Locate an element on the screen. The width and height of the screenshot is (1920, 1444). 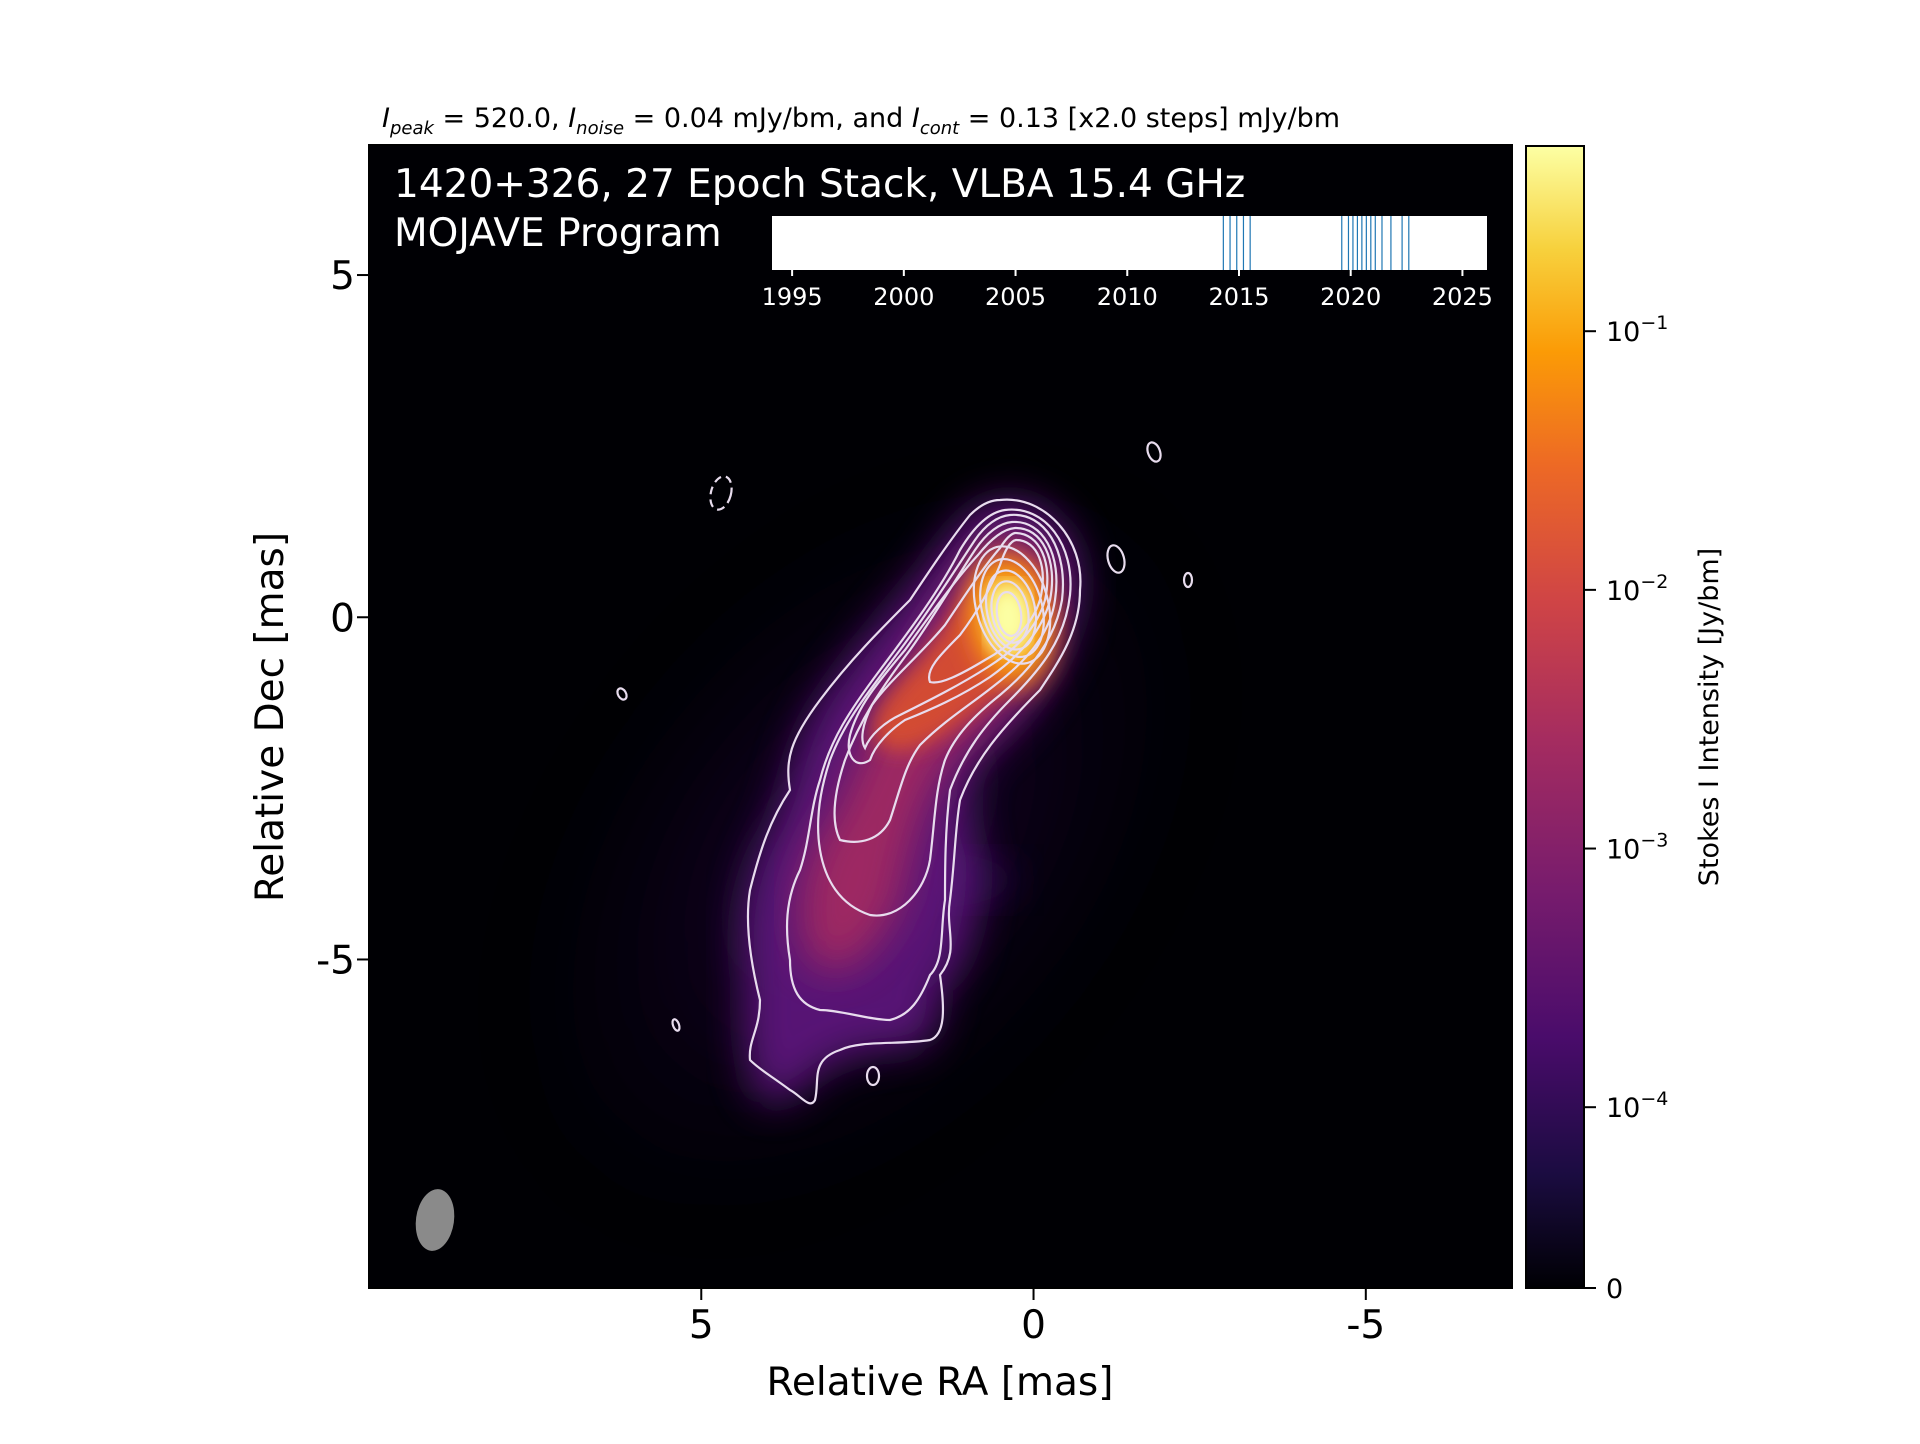
chart-subtitle: MOJAVE Program is located at coordinates (558, 233).